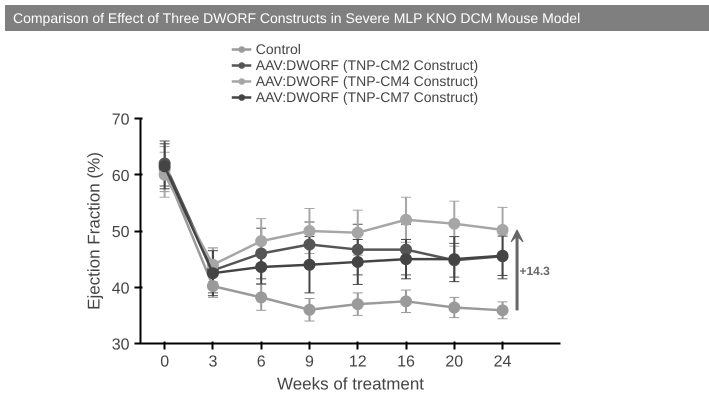  What do you see at coordinates (503, 362) in the screenshot?
I see `x-tick-label: 24` at bounding box center [503, 362].